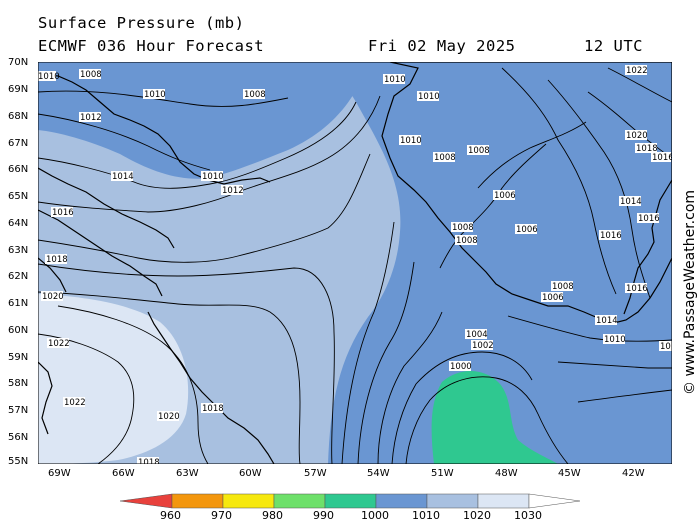  What do you see at coordinates (250, 473) in the screenshot?
I see `lon-label: 60W` at bounding box center [250, 473].